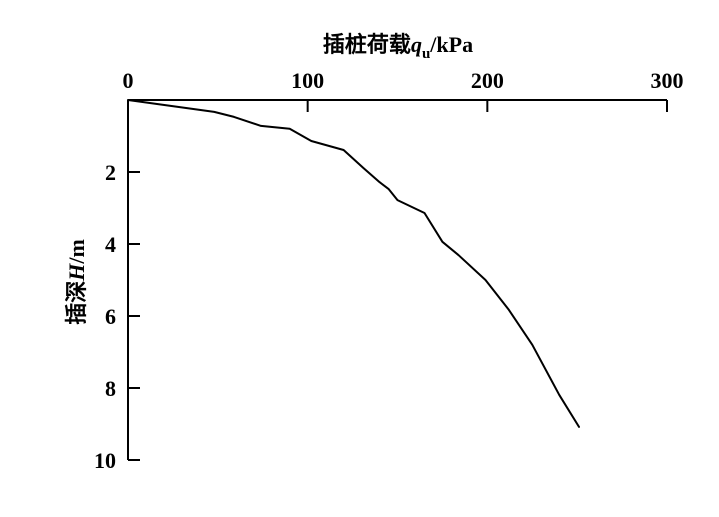 This screenshot has width=719, height=517. Describe the element at coordinates (487, 80) in the screenshot. I see `x-tick-label: 200` at that location.